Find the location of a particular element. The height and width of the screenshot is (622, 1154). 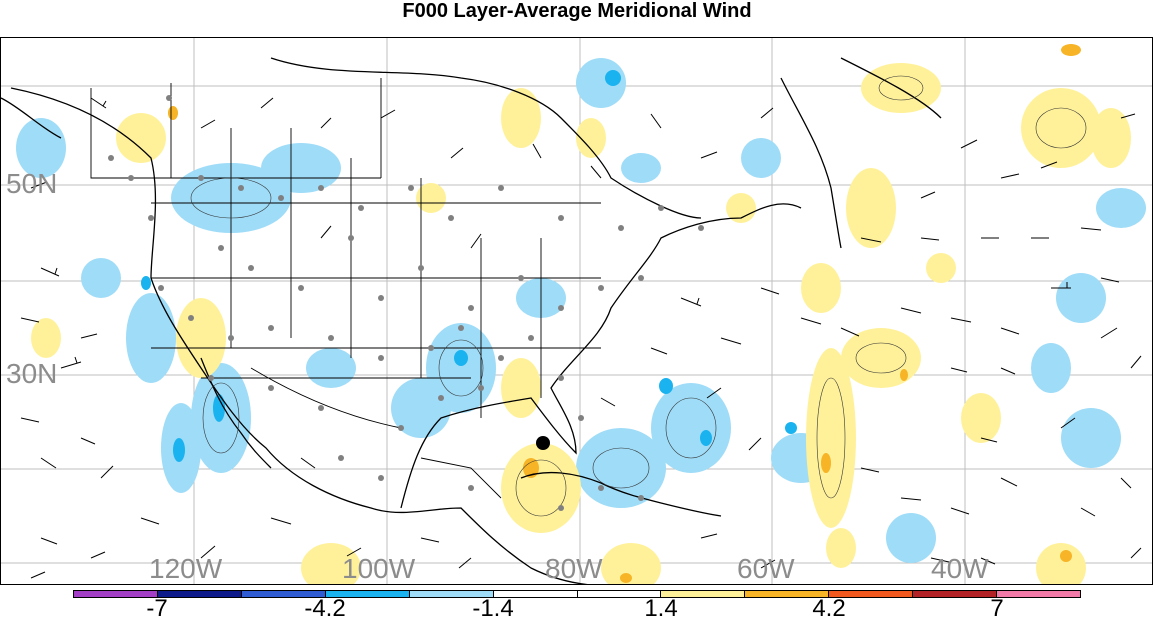

map-title: F000 Layer-Average Meridional Wind is located at coordinates (577, 11).